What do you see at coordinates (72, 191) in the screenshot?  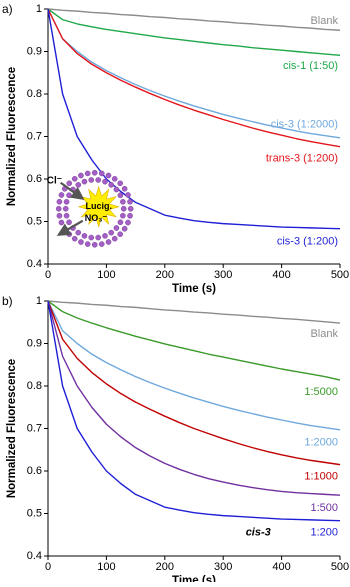 I see `arrow-in` at bounding box center [72, 191].